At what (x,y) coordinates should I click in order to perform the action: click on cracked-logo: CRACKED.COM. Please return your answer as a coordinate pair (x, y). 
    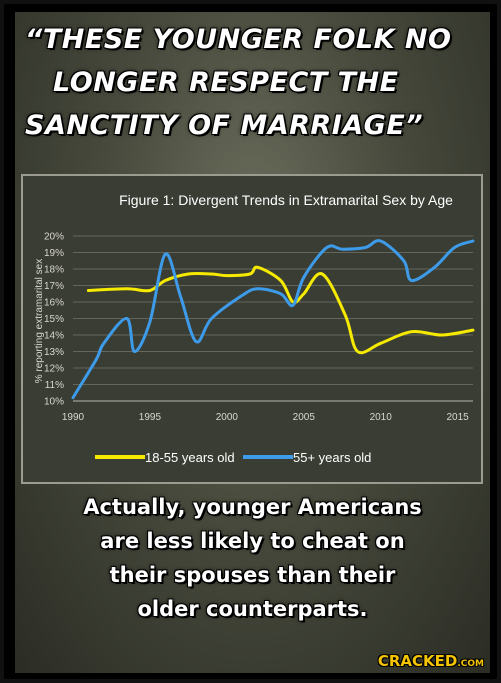
    Looking at the image, I should click on (431, 661).